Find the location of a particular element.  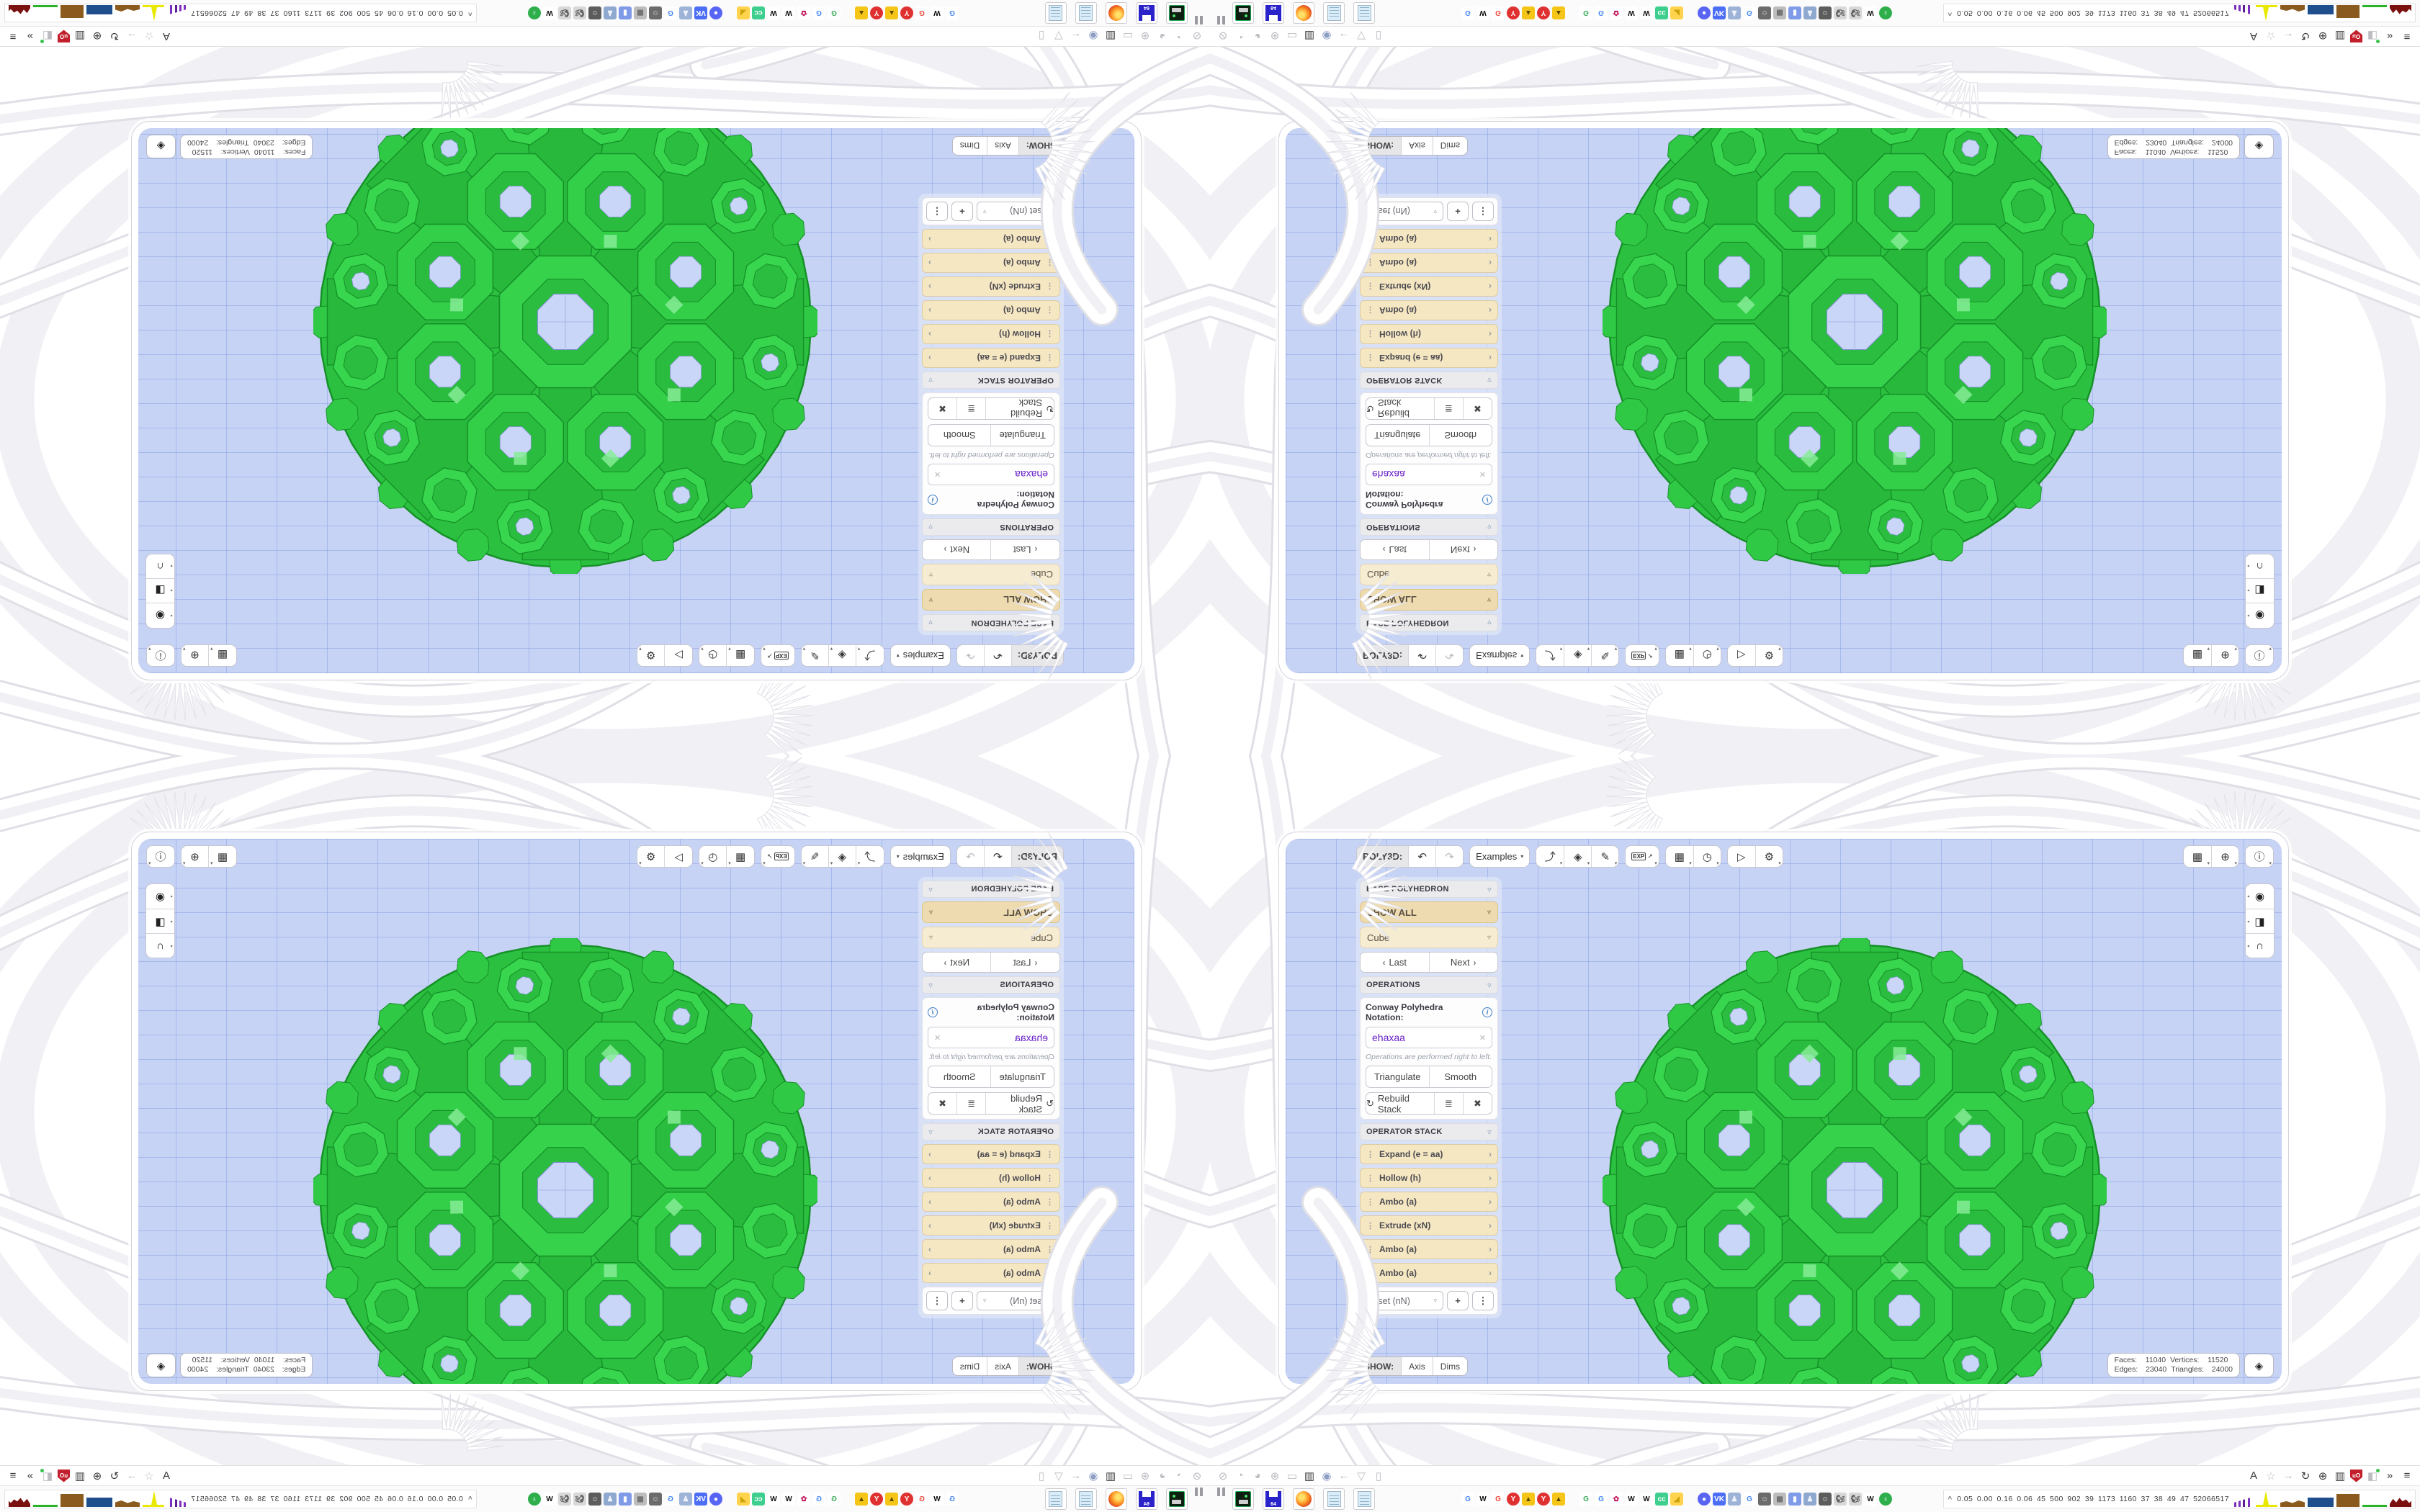

stack-item-expand: ⋮ Expand (e = aa) › is located at coordinates (1429, 1154).